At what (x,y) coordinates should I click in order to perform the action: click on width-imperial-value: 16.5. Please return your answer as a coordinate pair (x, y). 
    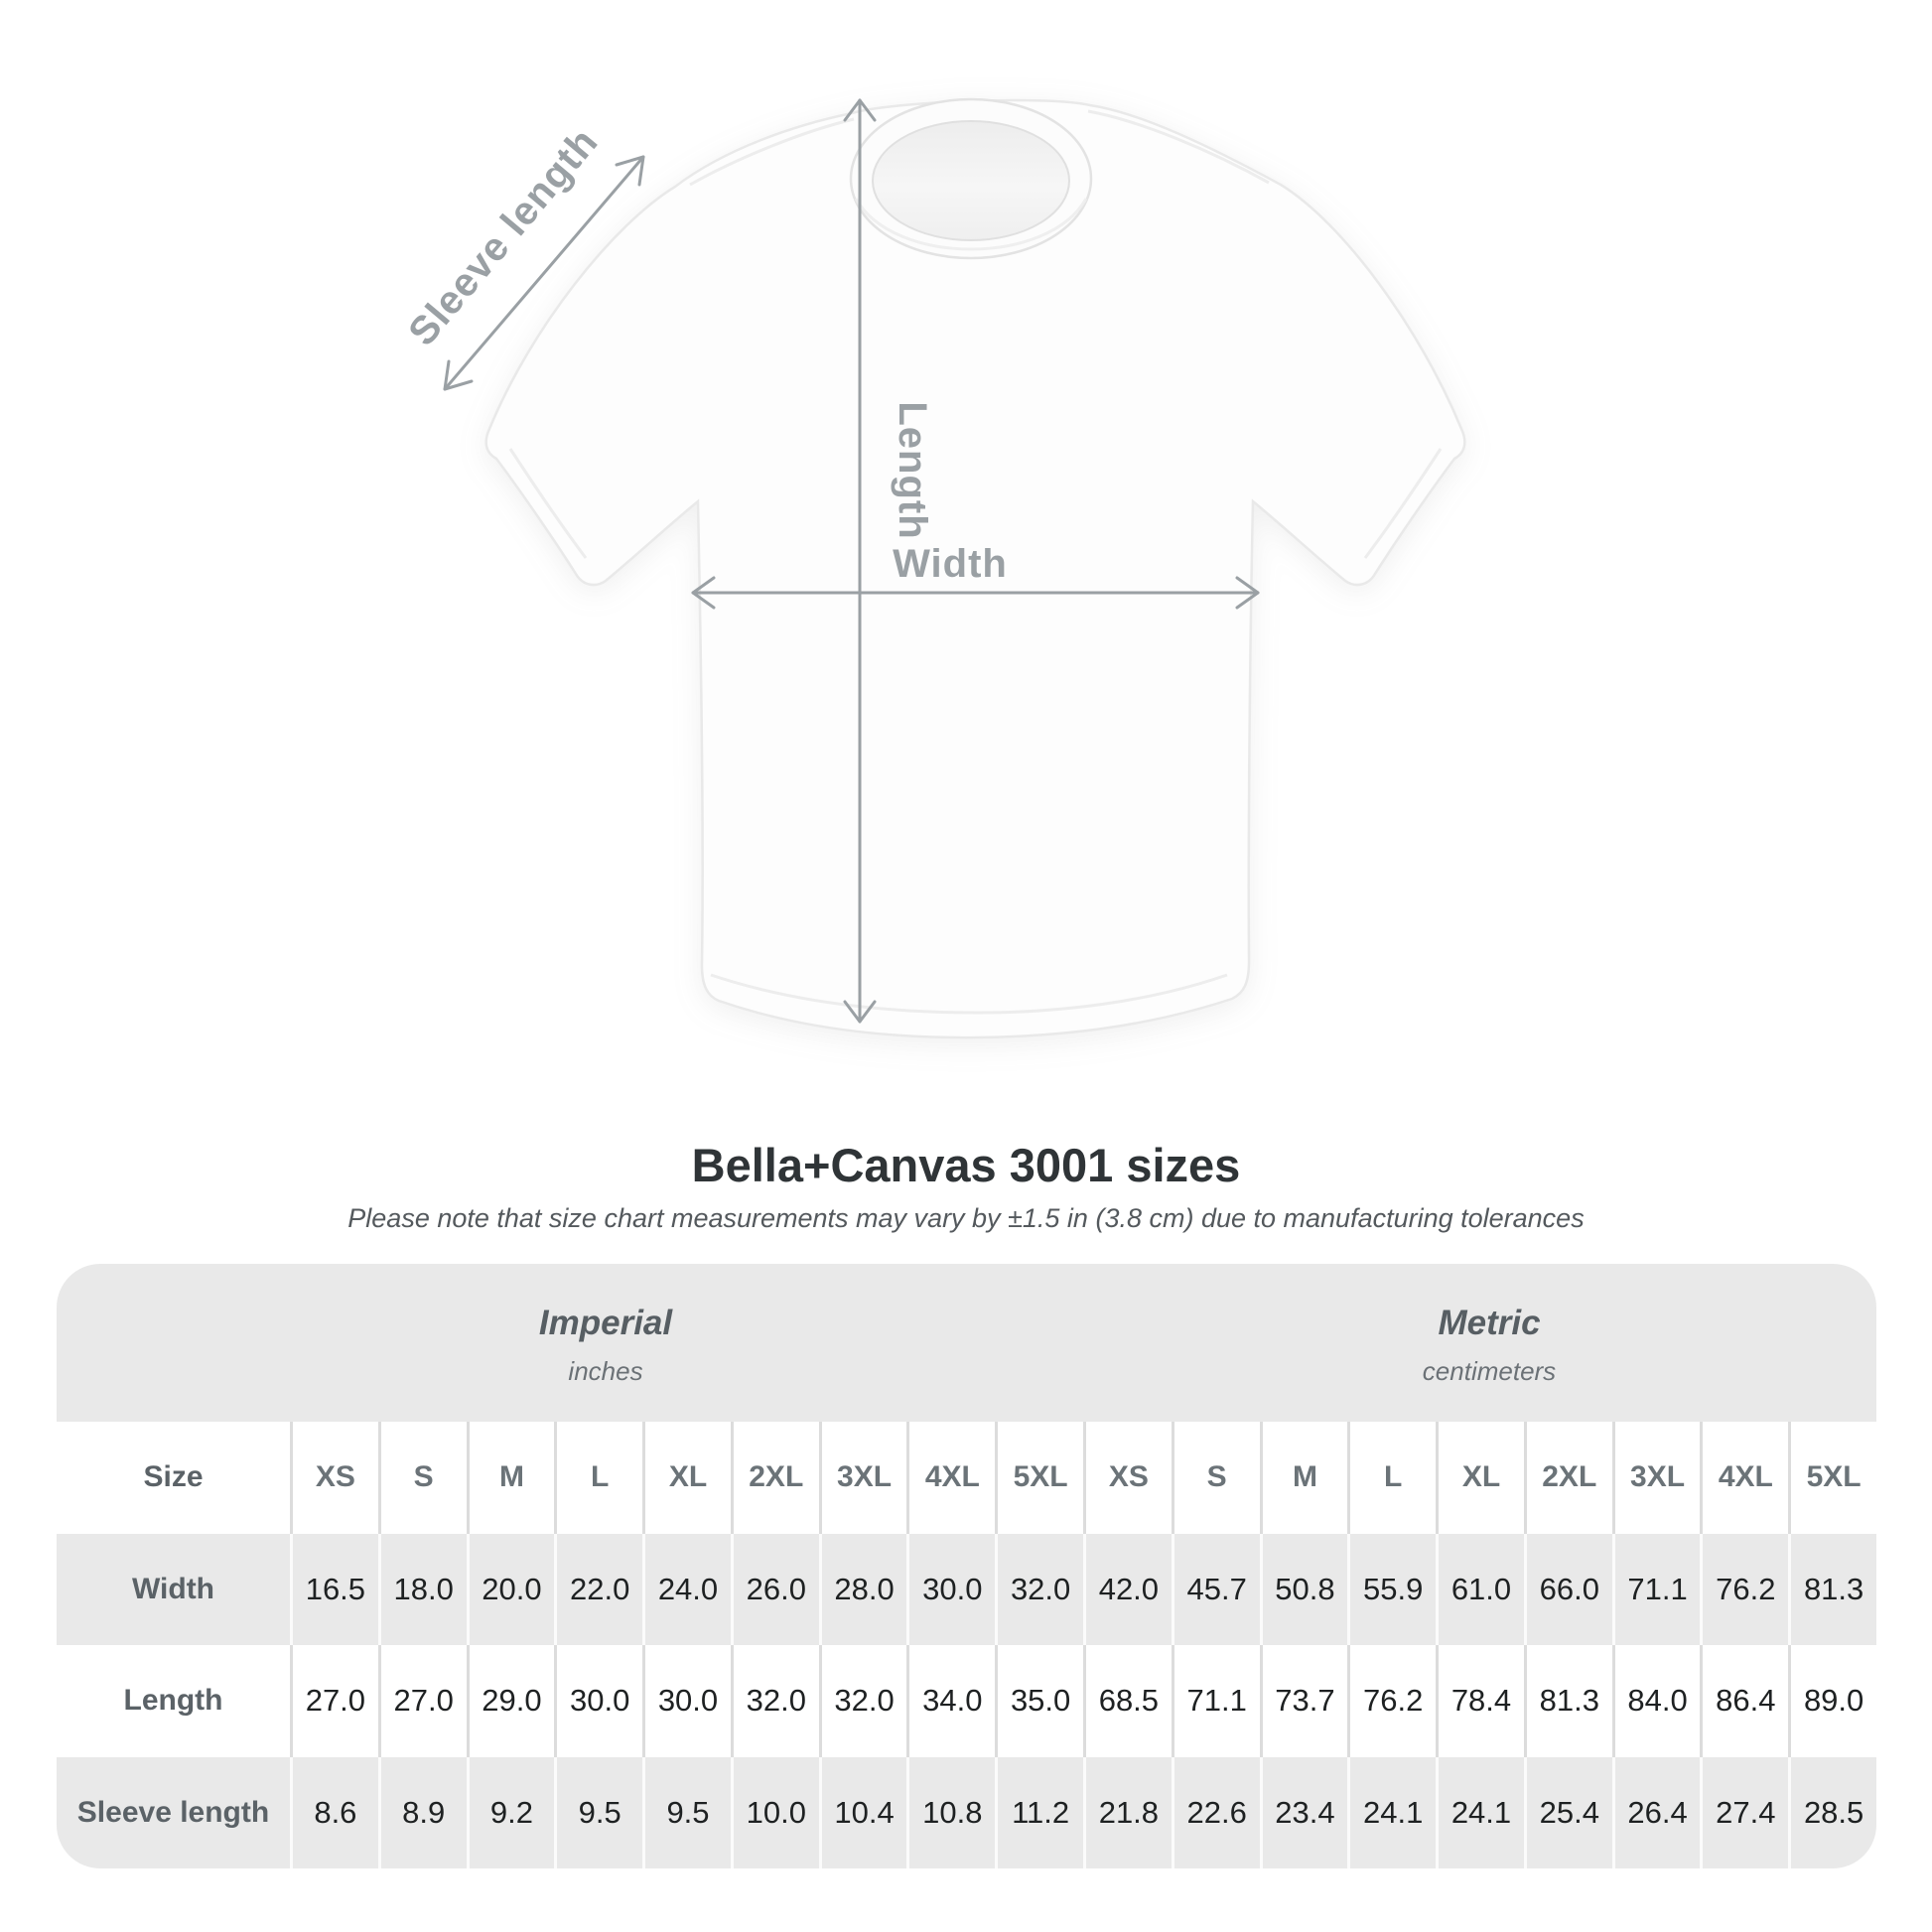
    Looking at the image, I should click on (334, 1589).